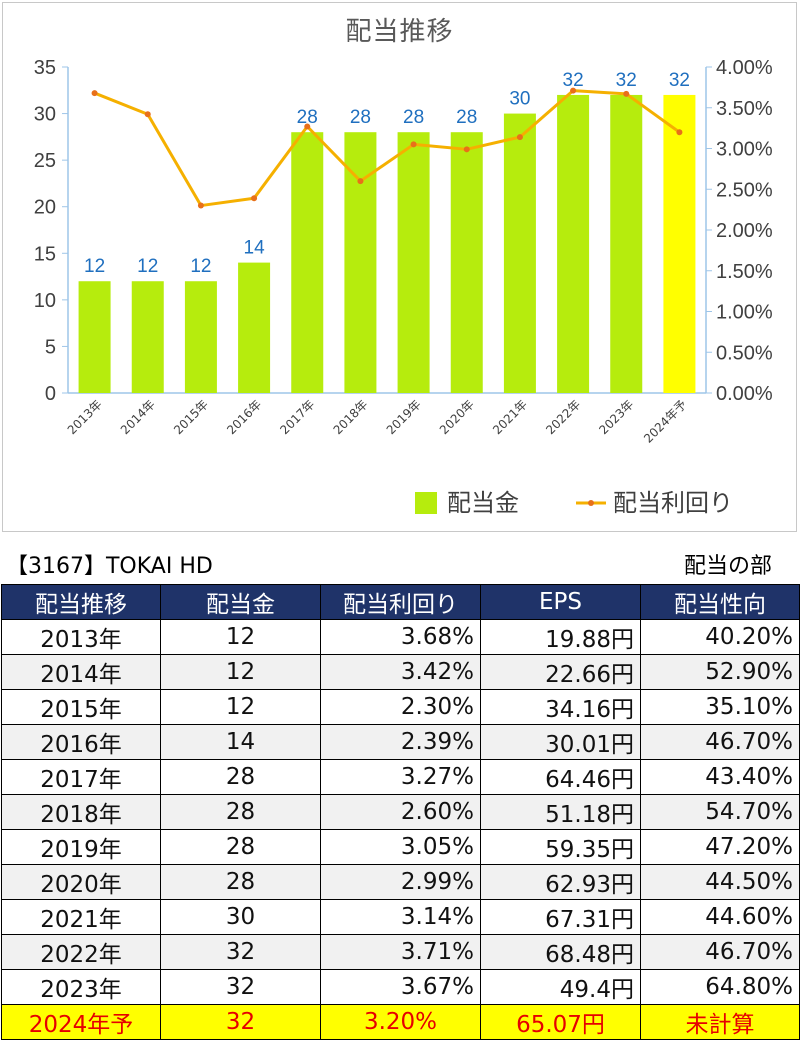  Describe the element at coordinates (240, 742) in the screenshot. I see `cell-dividend: 14` at that location.